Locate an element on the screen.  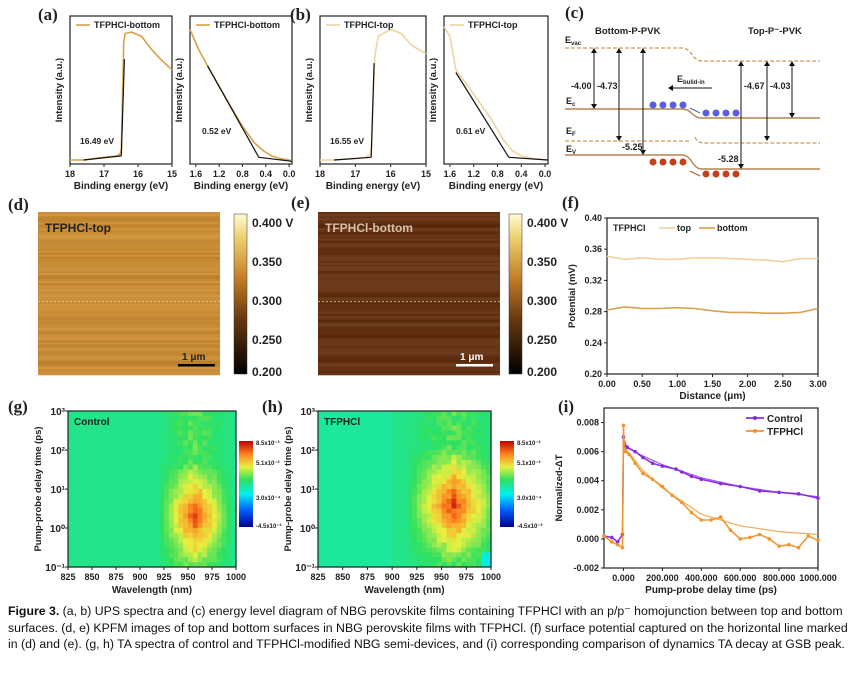
y-tick-label: -0.002 is located at coordinates (586, 568).